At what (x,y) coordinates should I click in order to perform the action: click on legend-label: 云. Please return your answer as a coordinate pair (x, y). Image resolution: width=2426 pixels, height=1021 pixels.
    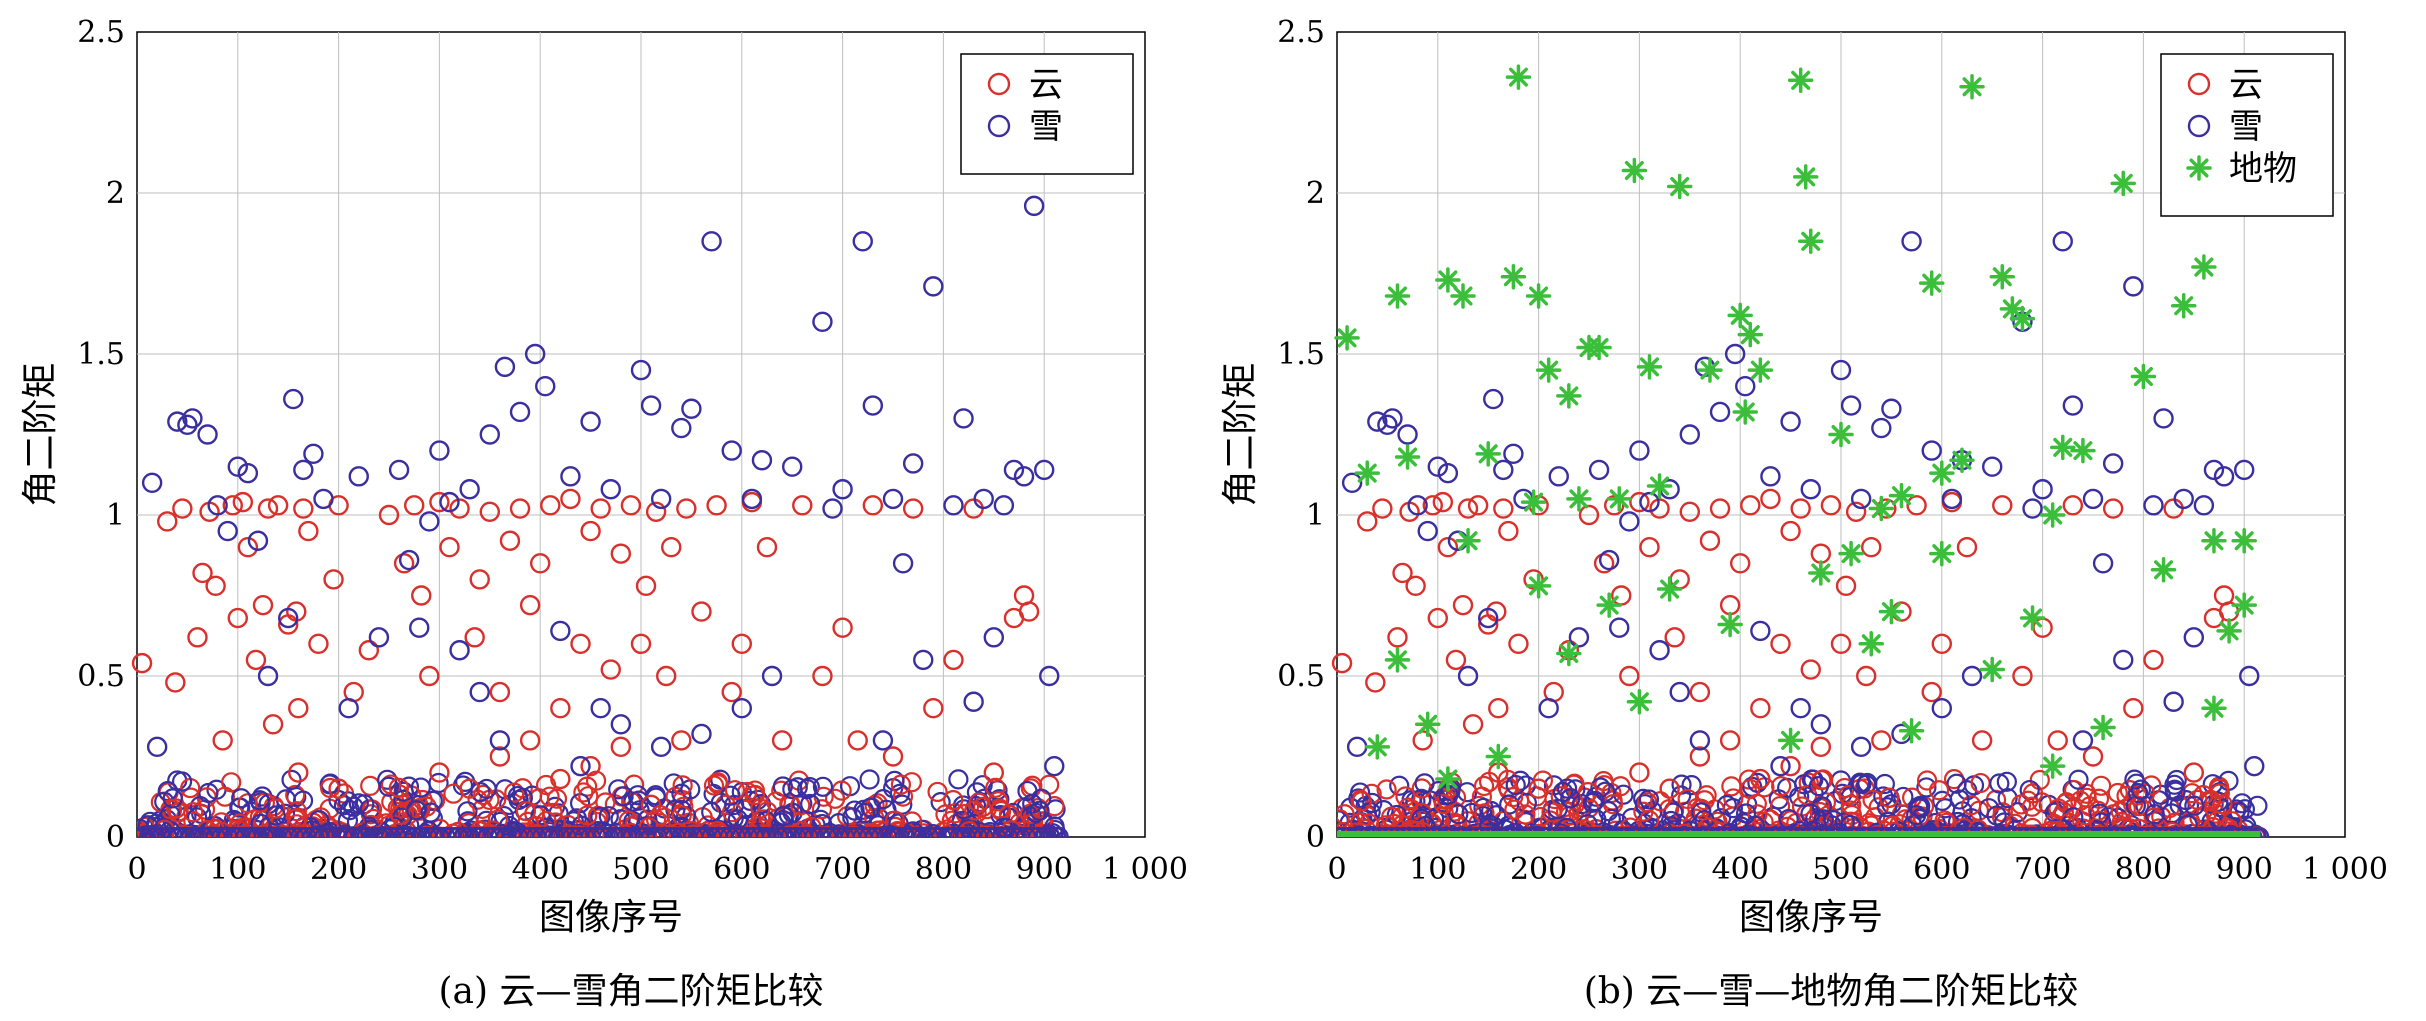
    Looking at the image, I should click on (2246, 85).